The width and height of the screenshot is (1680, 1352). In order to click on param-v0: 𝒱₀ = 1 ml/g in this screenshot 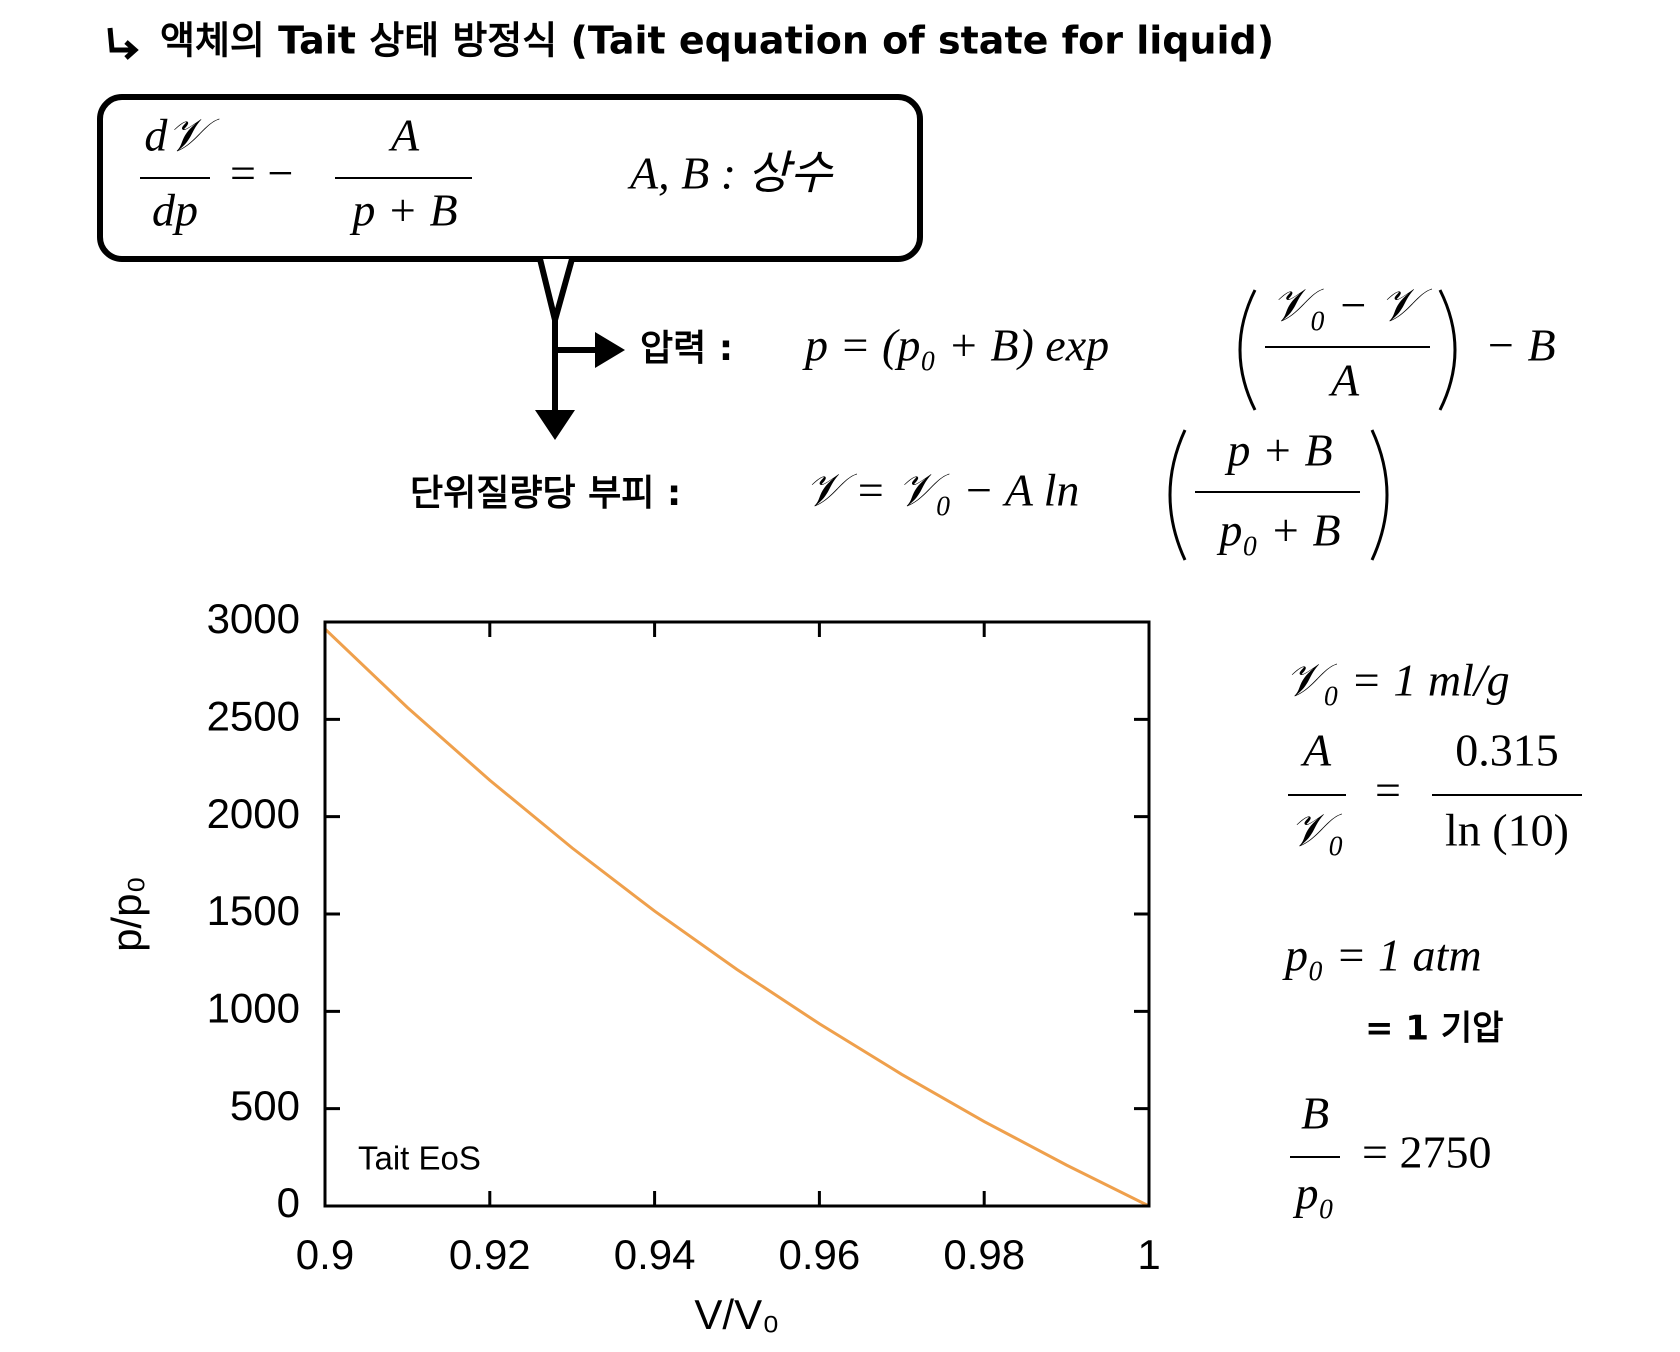, I will do `click(1397, 680)`.